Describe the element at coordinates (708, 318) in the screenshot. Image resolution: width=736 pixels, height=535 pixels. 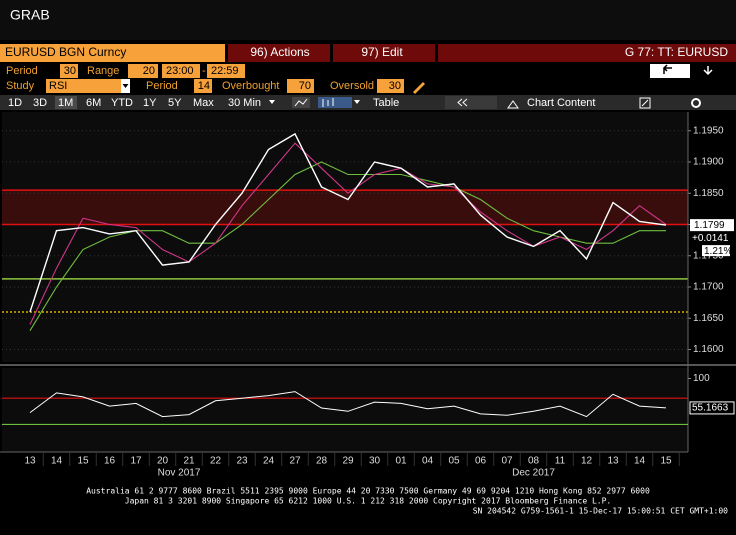
I see `y-tick-label: 1.1650` at that location.